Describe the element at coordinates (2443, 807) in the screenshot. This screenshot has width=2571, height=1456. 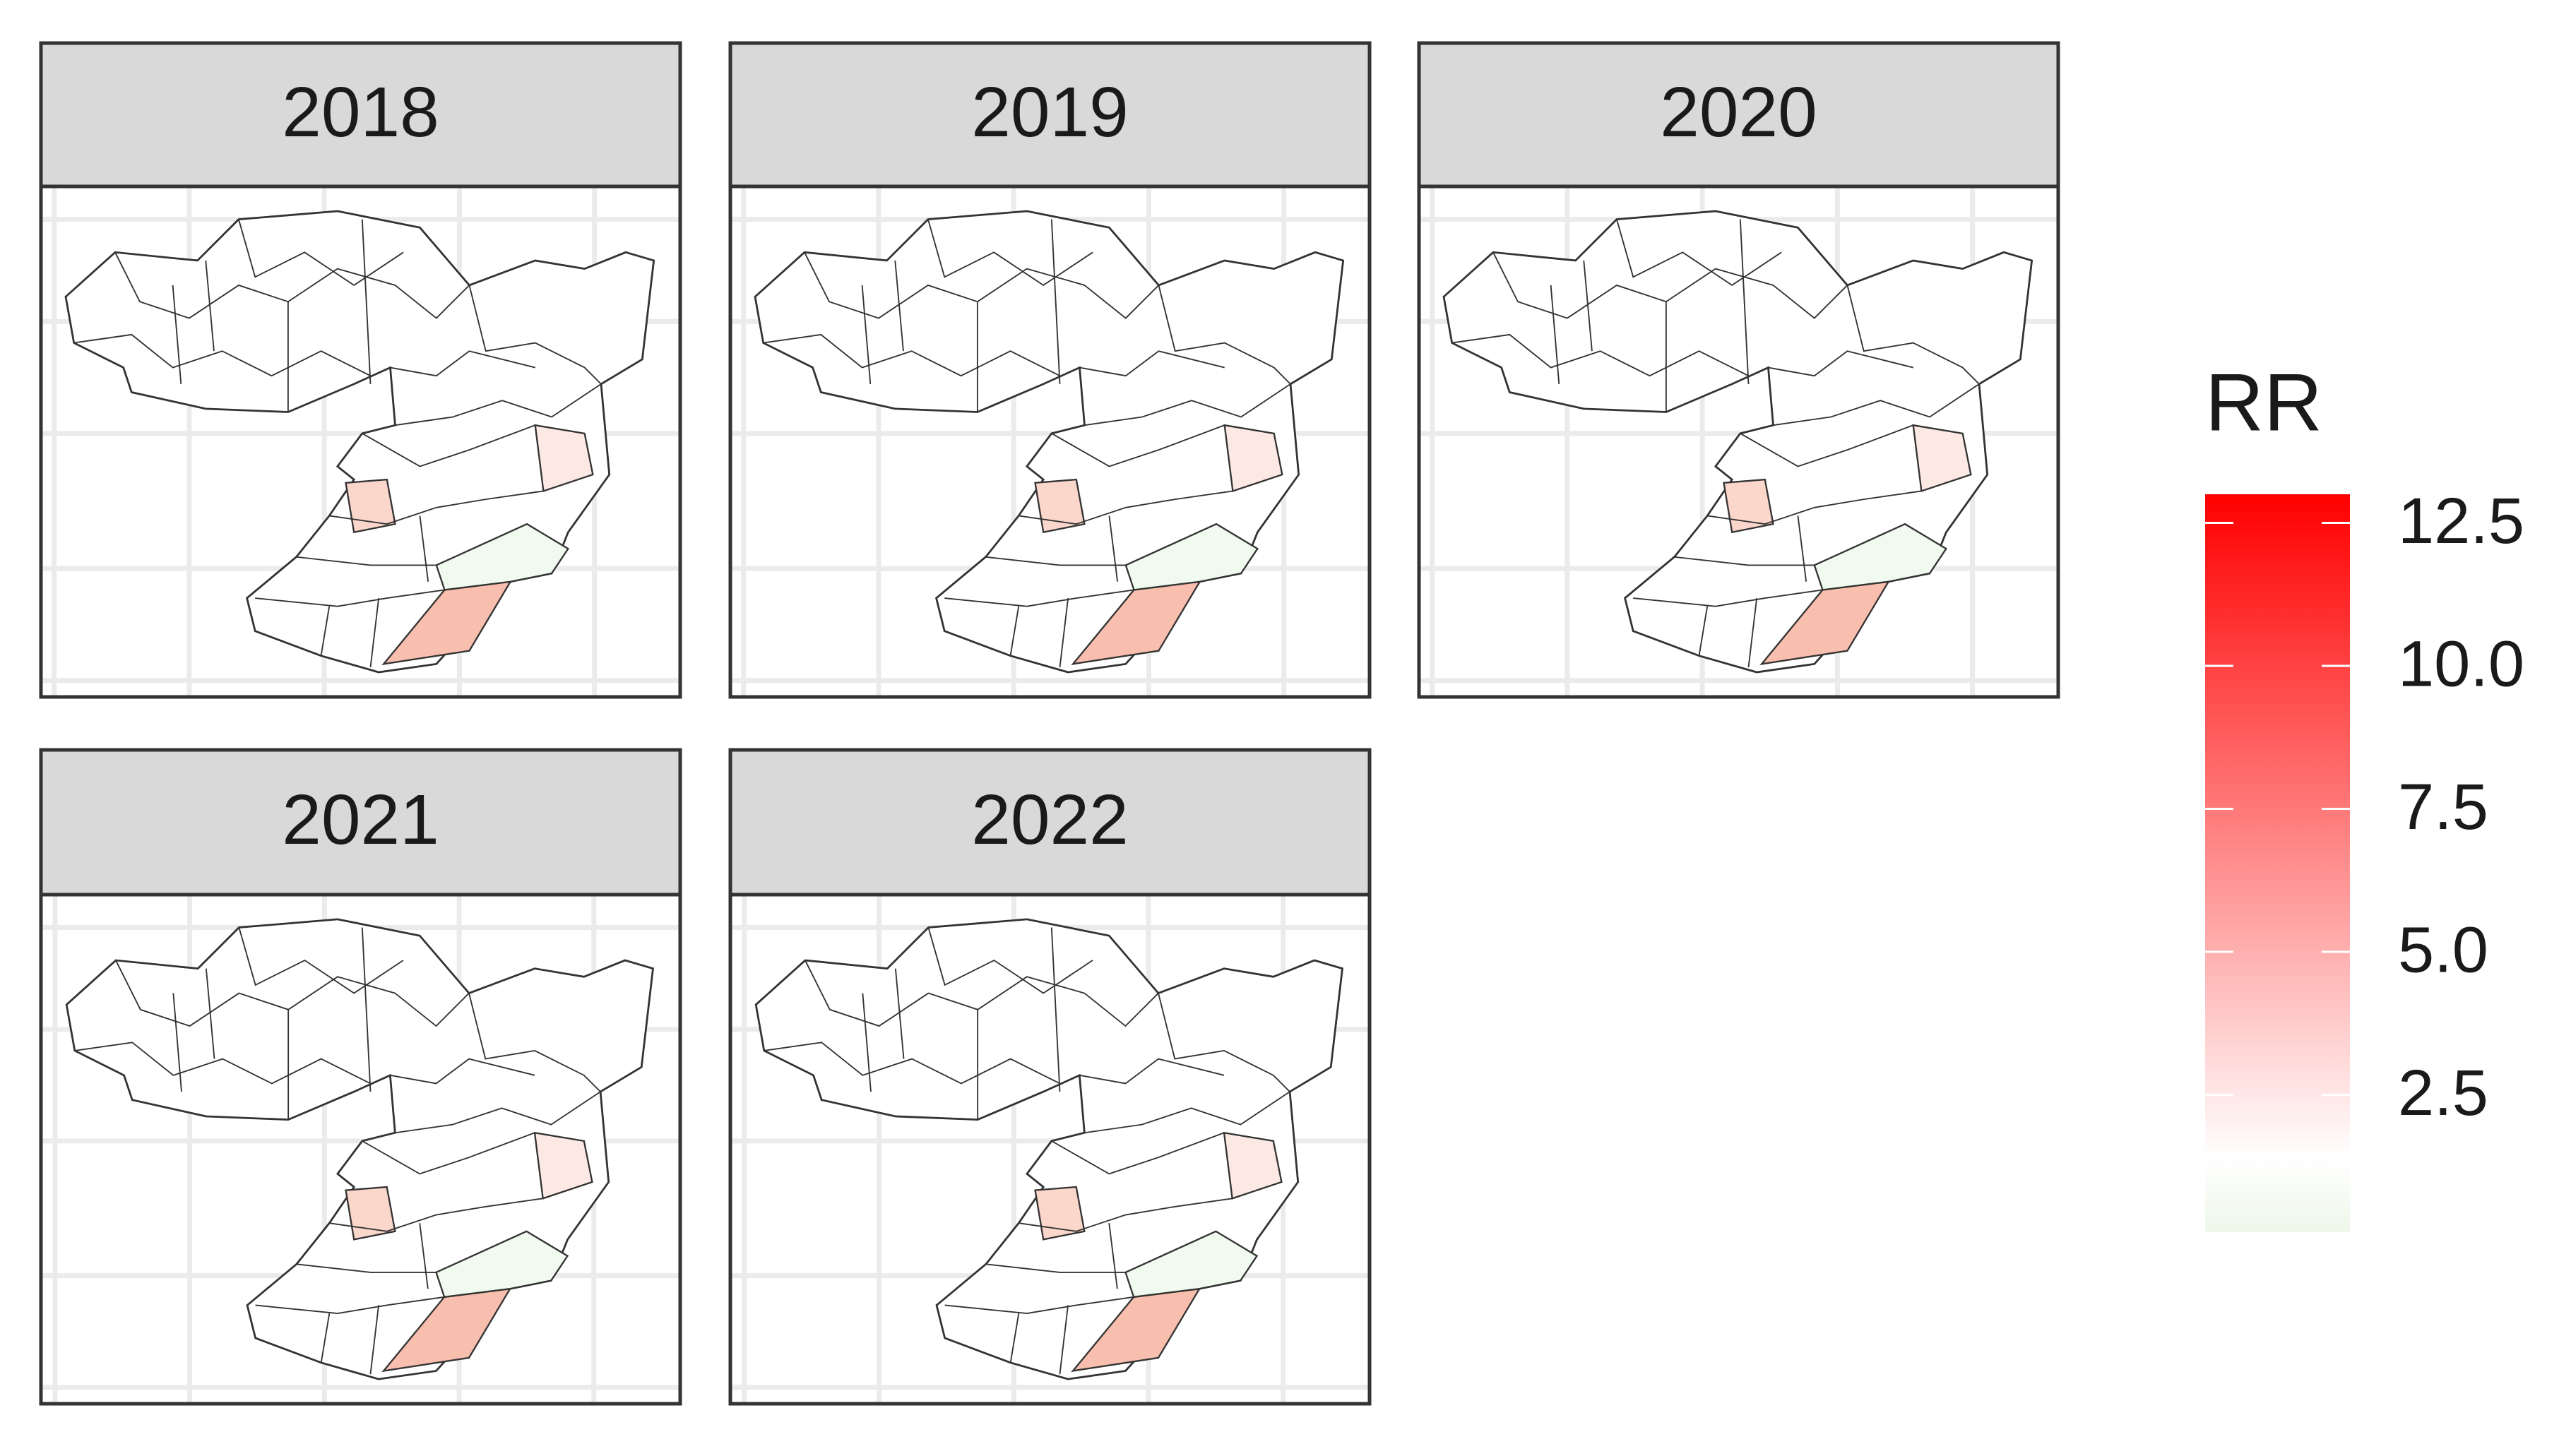
I see `legend-label: 7.5` at that location.